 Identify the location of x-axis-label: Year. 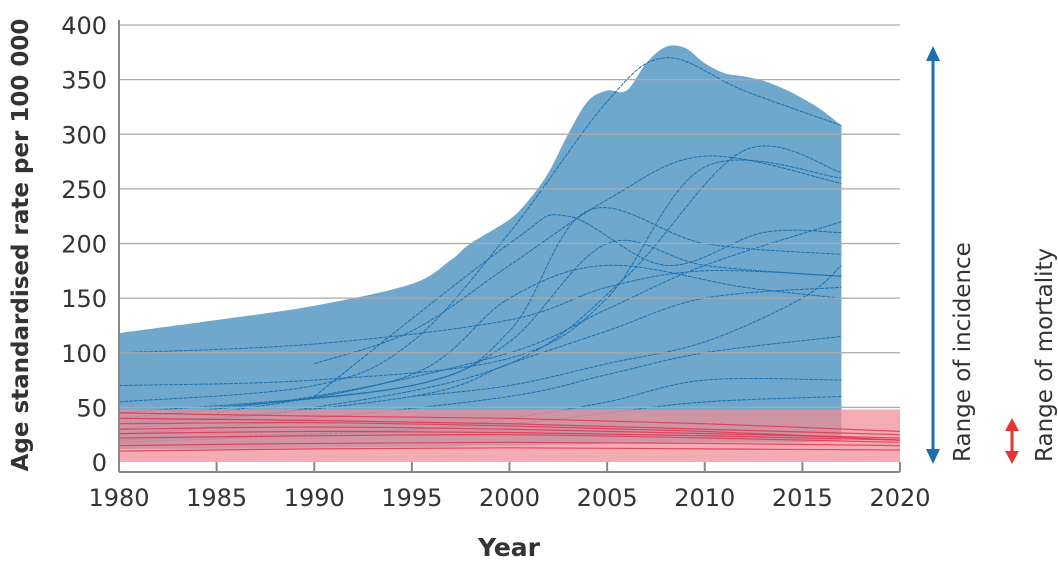
(509, 547).